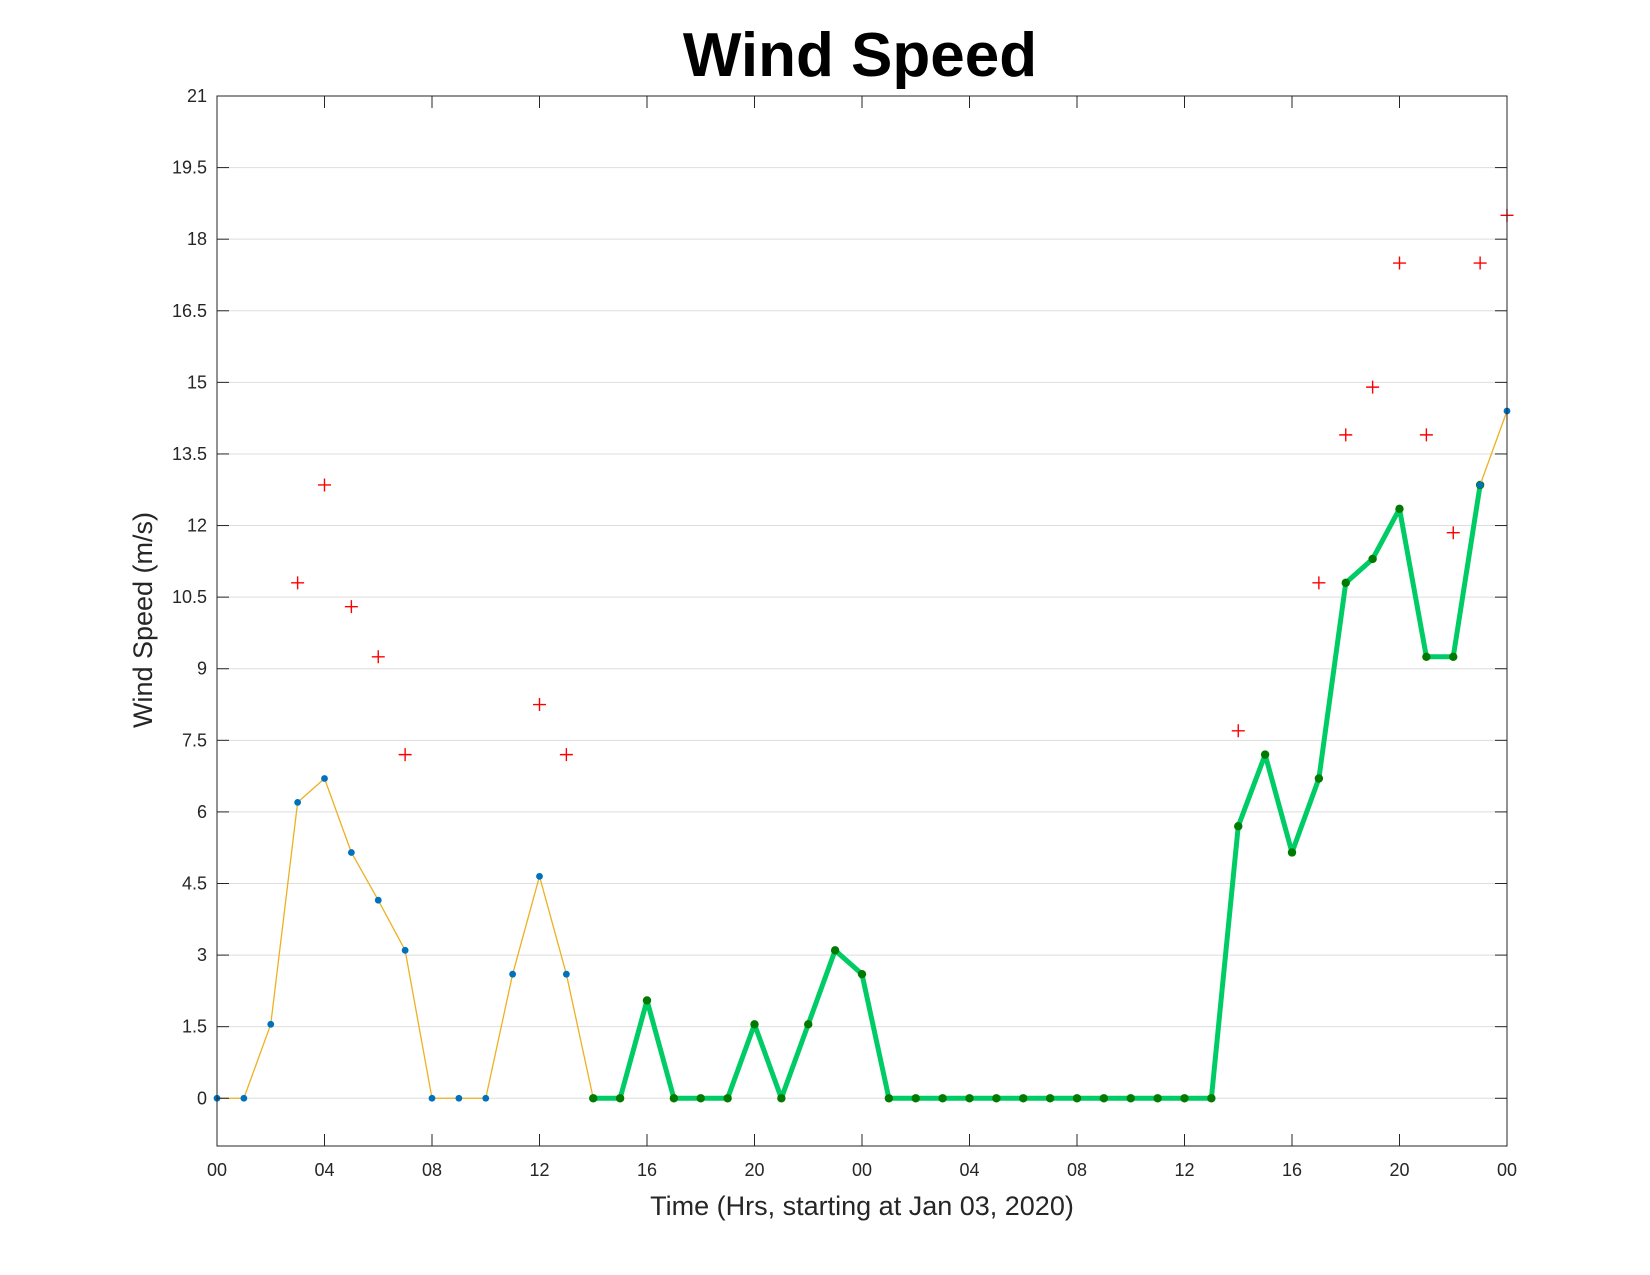 The width and height of the screenshot is (1650, 1275). What do you see at coordinates (197, 239) in the screenshot?
I see `y-tick-label: 18` at bounding box center [197, 239].